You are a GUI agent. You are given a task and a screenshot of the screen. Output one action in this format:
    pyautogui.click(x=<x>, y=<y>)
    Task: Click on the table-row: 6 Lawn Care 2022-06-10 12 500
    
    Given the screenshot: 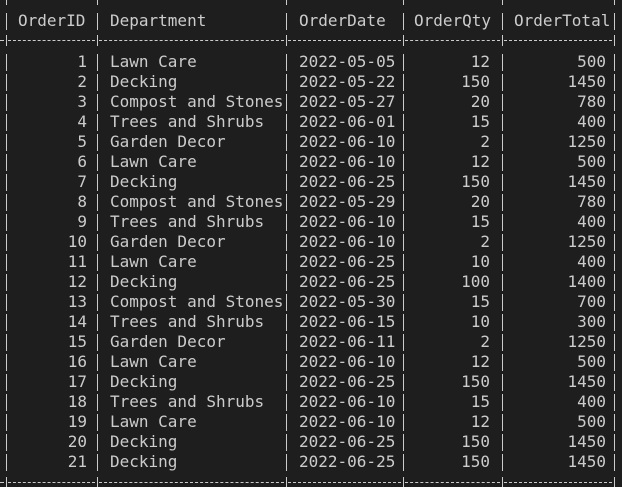 What is the action you would take?
    pyautogui.click(x=311, y=162)
    